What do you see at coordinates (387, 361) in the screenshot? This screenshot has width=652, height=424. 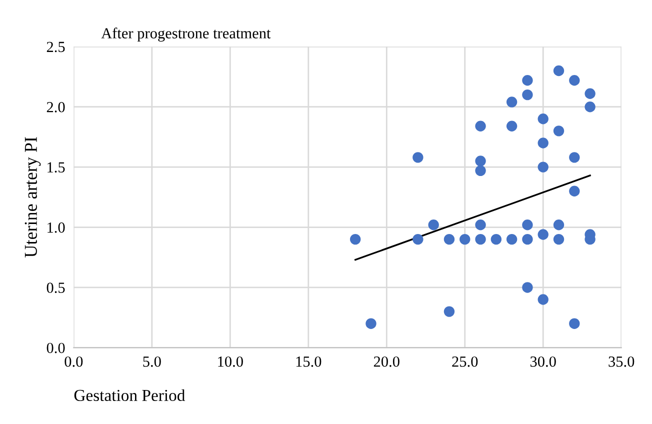 I see `x-tick-label: 20.0` at bounding box center [387, 361].